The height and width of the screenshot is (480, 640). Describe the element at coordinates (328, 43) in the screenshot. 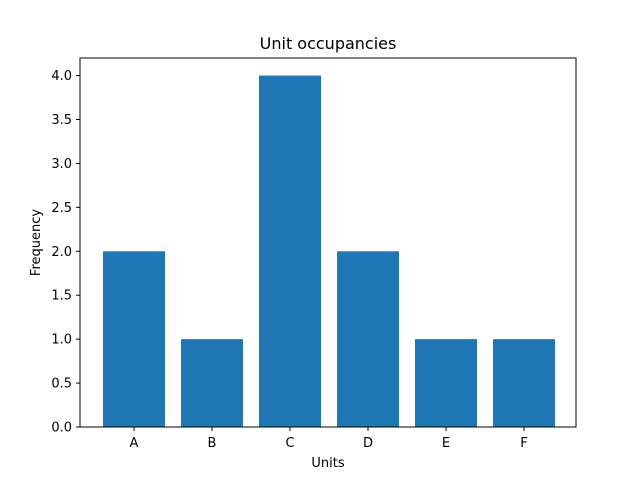

I see `chart-title: Unit occupancies` at that location.